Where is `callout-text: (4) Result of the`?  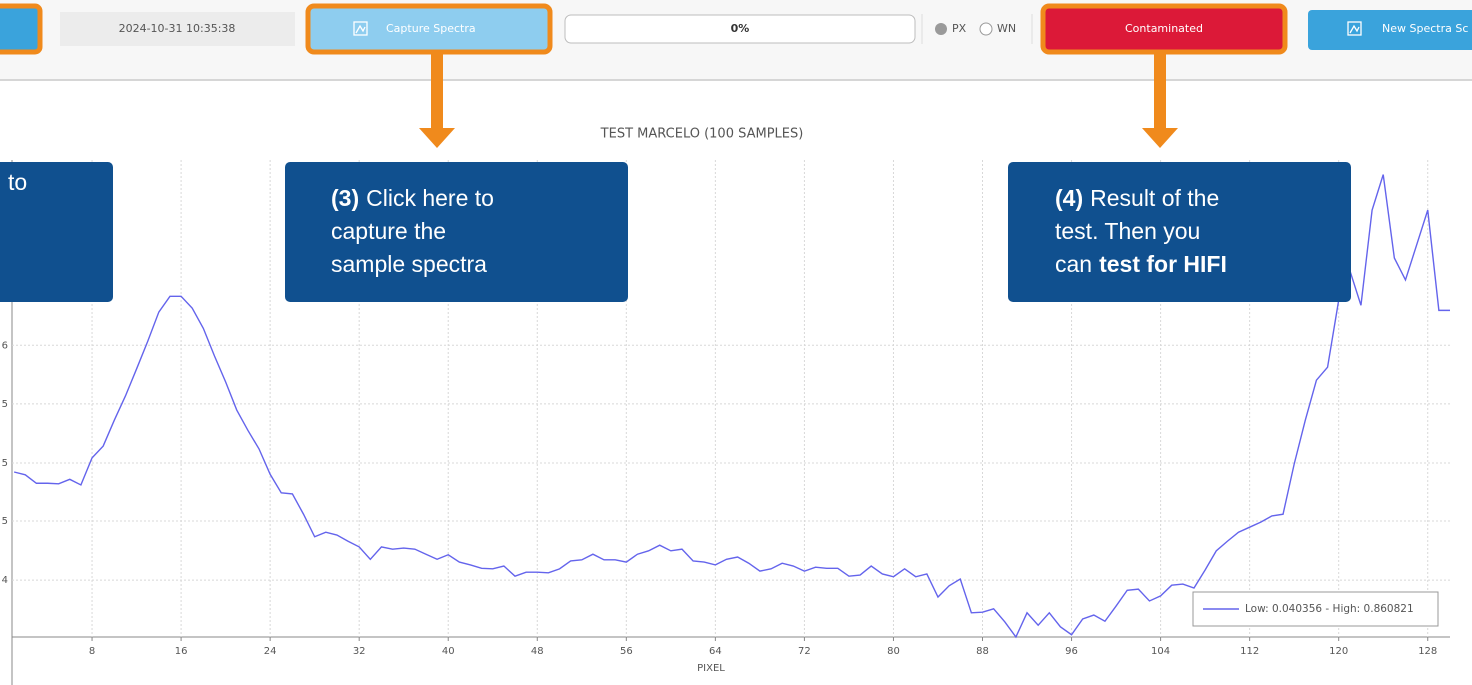 callout-text: (4) Result of the is located at coordinates (1137, 198).